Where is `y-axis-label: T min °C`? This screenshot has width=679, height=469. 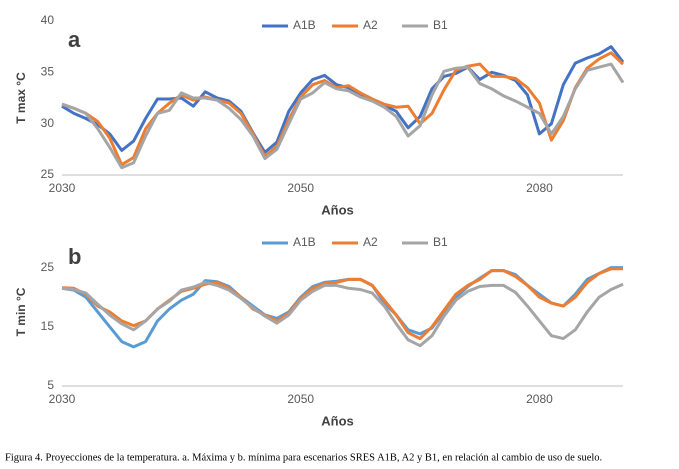
y-axis-label: T min °C is located at coordinates (21, 311).